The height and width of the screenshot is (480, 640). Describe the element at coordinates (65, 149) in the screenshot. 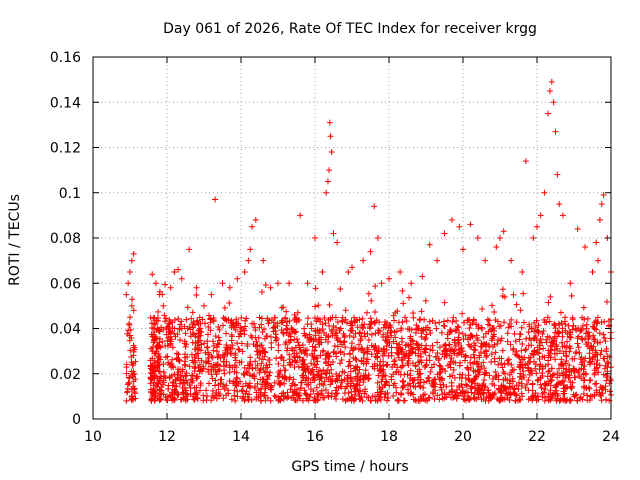

I see `y-tick-label: 0.12` at that location.